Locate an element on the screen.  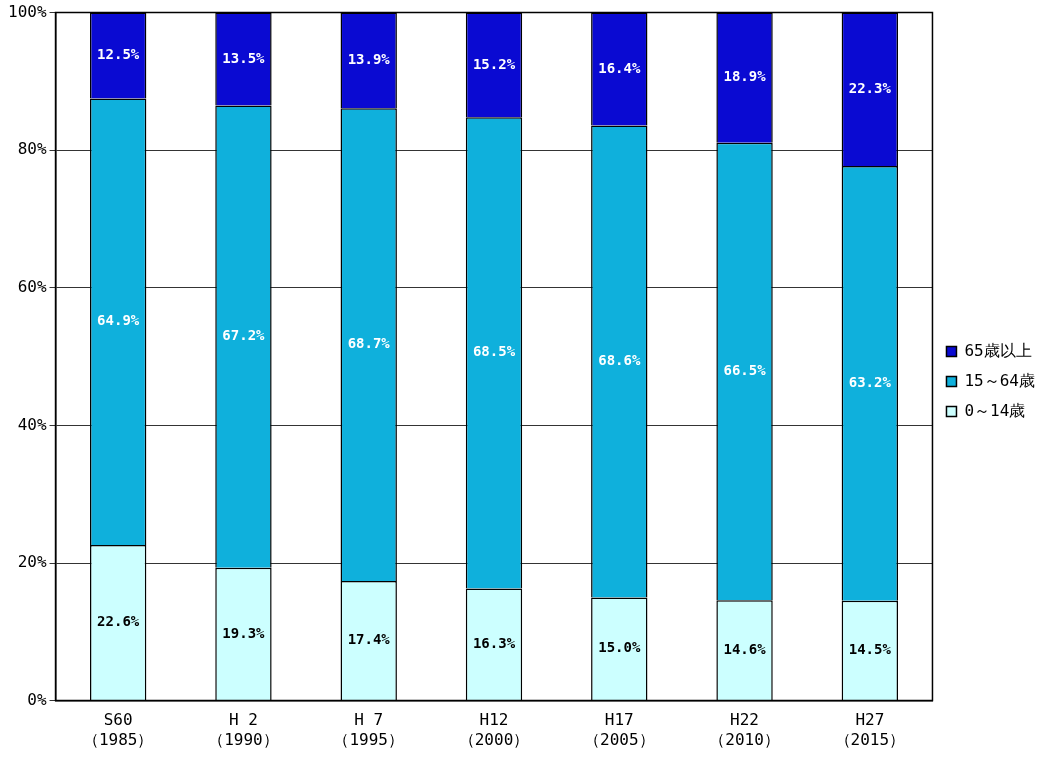
x-tick-label: H12 （2000） is located at coordinates (494, 729).